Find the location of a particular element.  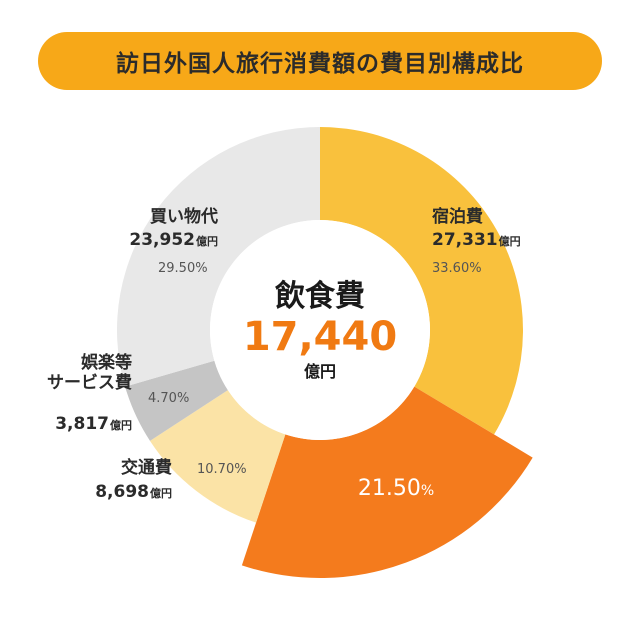

label-value-leisure: 3,817 is located at coordinates (82, 424).